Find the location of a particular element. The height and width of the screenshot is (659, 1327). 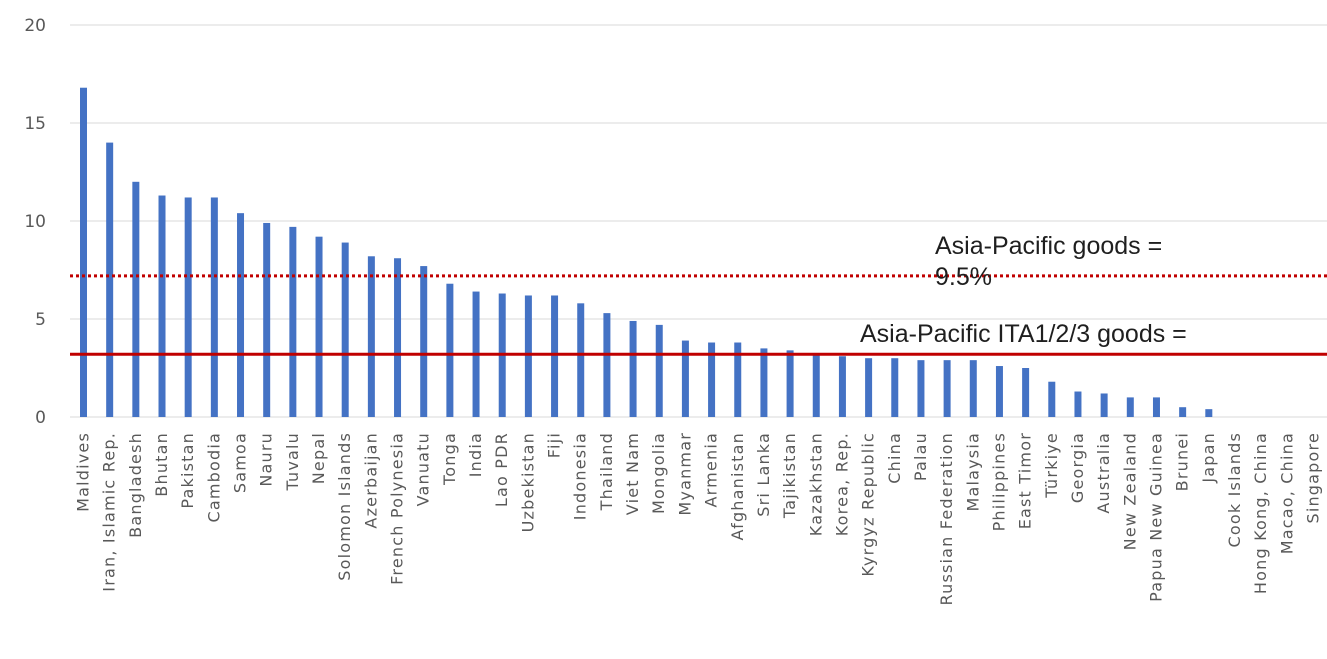

x-tick-label: Maldives is located at coordinates (83, 472).